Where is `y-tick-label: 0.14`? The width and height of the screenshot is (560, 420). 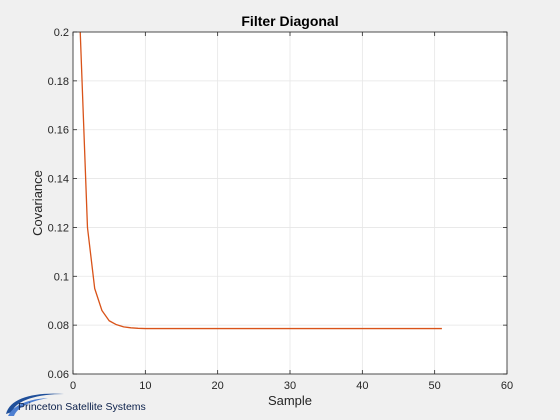 y-tick-label: 0.14 is located at coordinates (58, 180).